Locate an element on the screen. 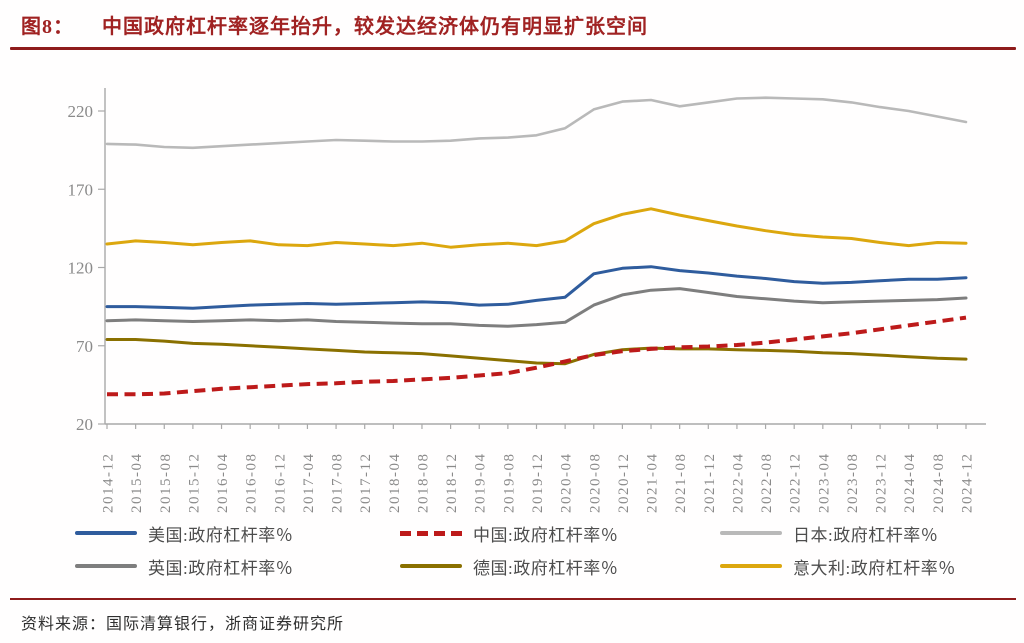  series-line-china is located at coordinates (537, 356).